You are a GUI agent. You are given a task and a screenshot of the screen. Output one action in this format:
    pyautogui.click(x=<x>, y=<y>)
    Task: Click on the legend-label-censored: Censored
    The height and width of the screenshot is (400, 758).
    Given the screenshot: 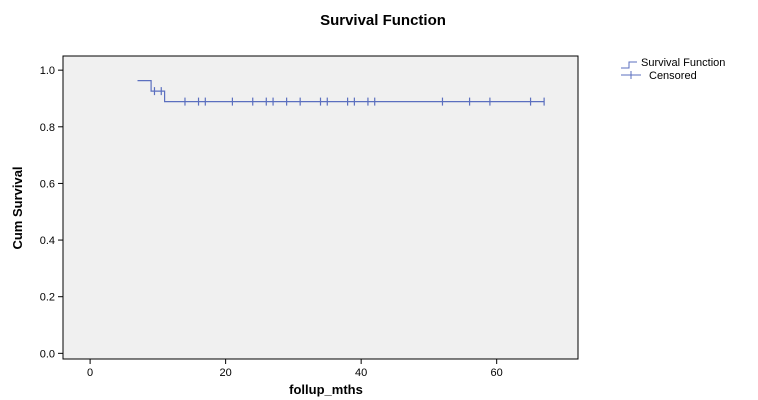 What is the action you would take?
    pyautogui.click(x=673, y=76)
    